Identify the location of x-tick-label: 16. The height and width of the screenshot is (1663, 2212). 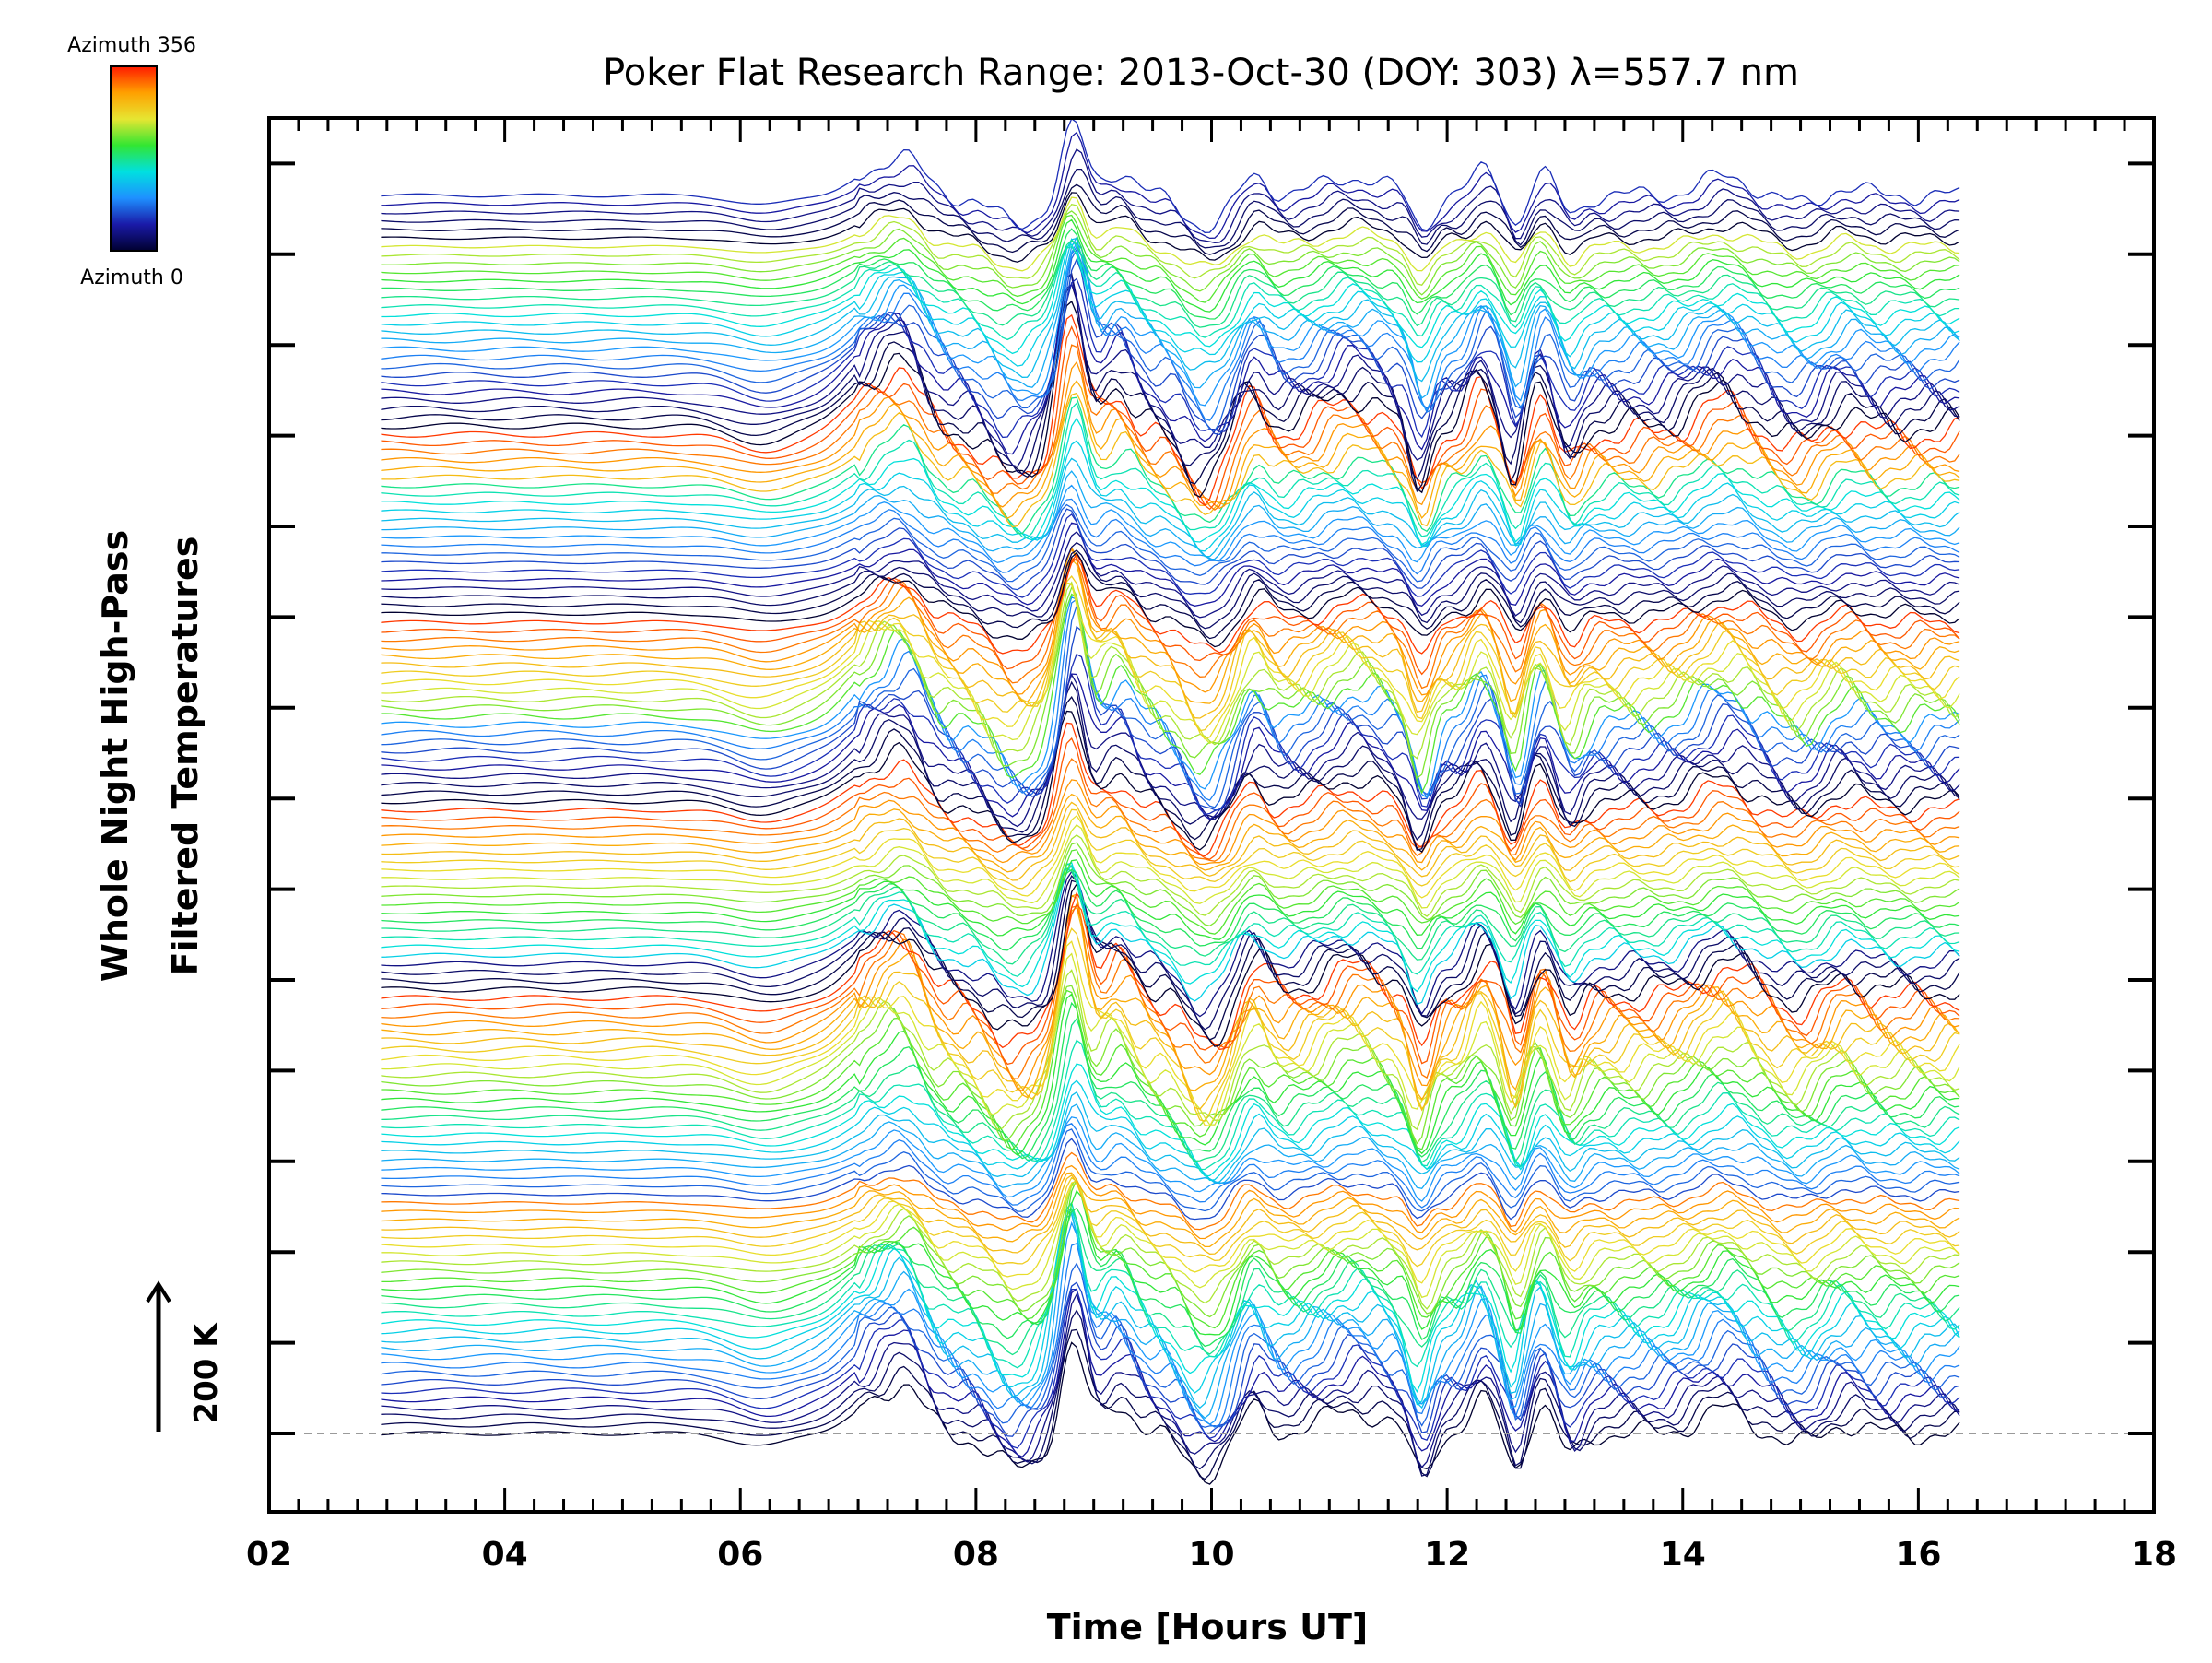
(1918, 1555).